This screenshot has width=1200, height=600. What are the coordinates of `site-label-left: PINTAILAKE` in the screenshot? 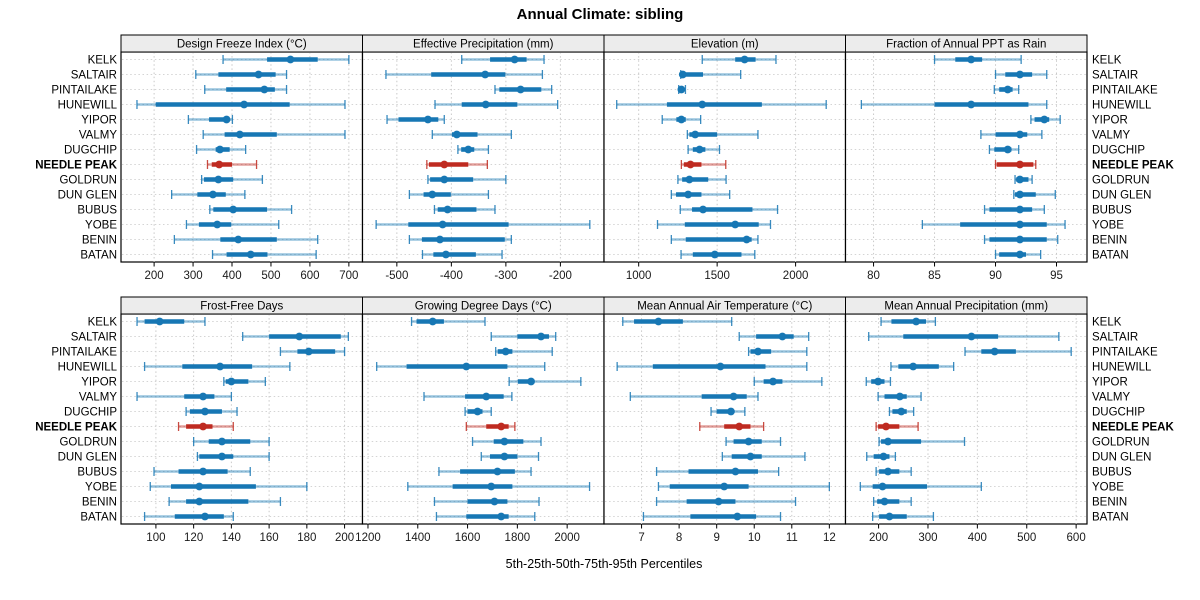 It's located at (84, 353).